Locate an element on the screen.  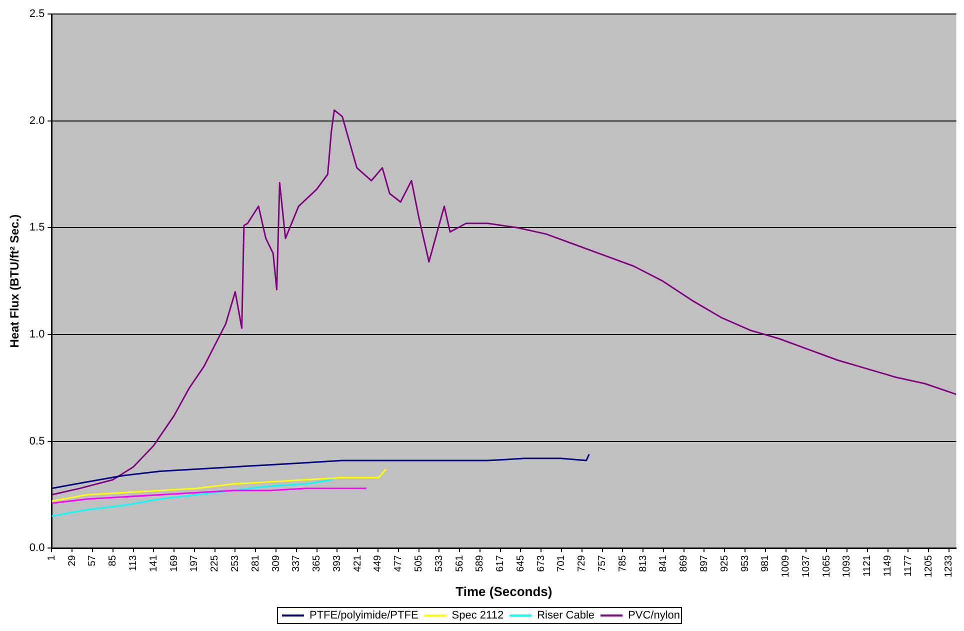
x-tick-label: 1037 is located at coordinates (806, 566).